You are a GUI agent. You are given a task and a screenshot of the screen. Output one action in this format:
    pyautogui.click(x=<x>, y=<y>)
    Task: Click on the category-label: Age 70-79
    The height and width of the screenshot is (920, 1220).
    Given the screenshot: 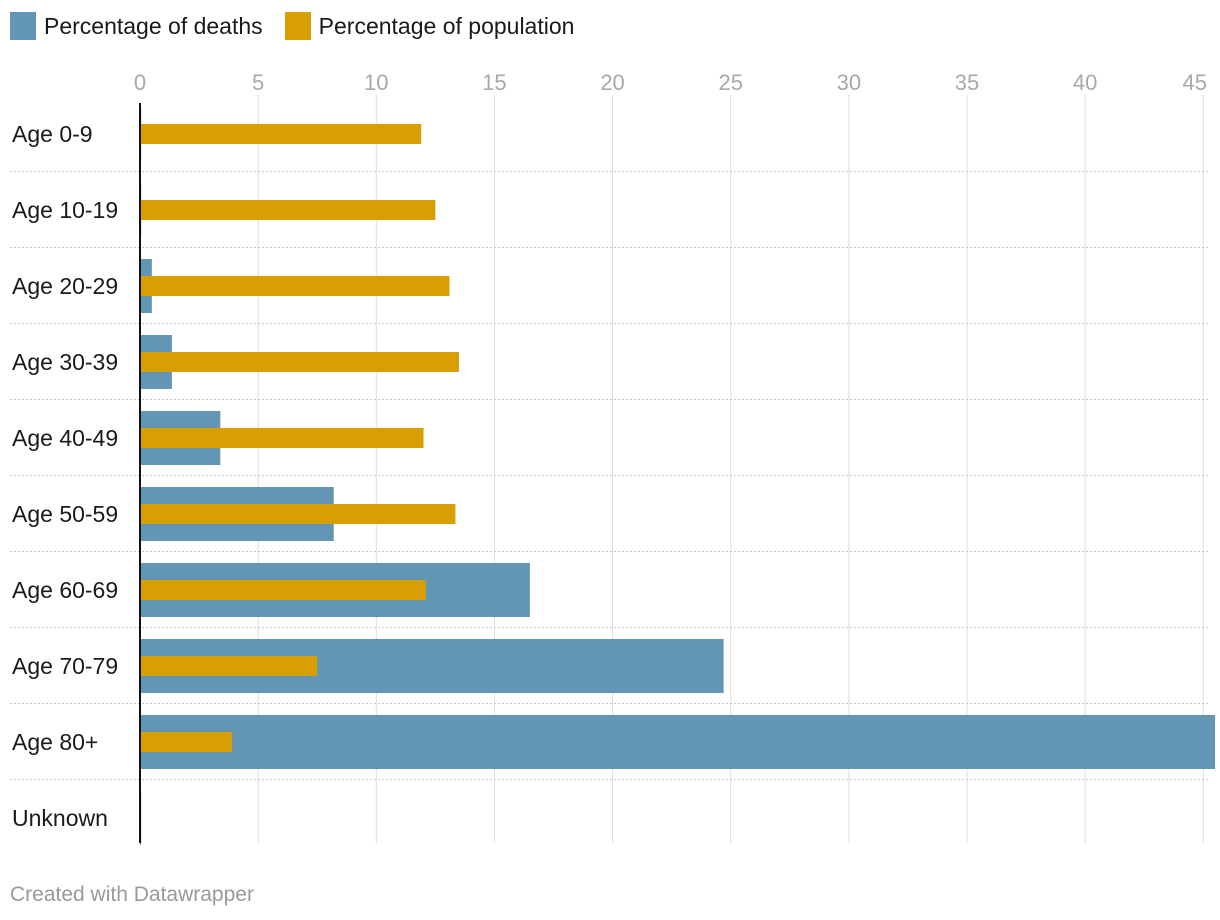 What is the action you would take?
    pyautogui.click(x=65, y=666)
    